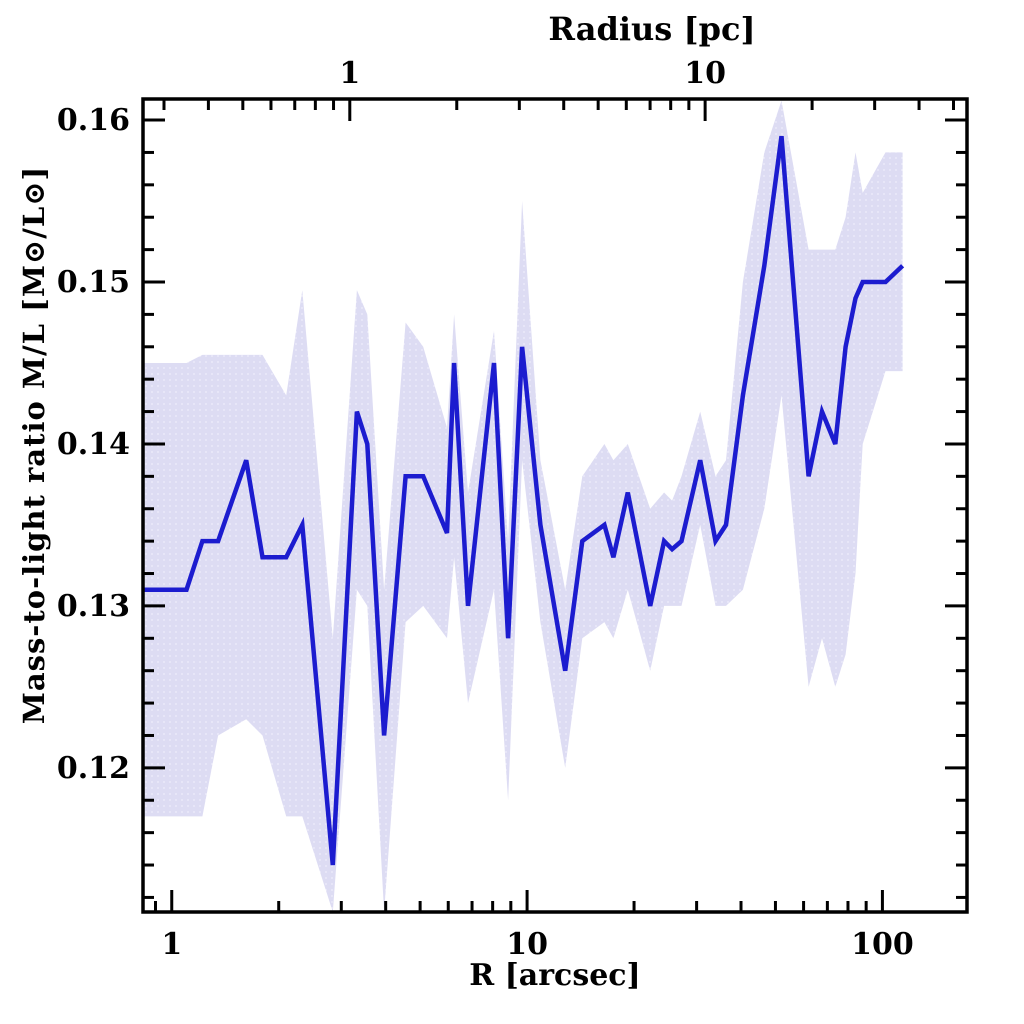 This screenshot has height=1024, width=1024. I want to click on y-tick-label: 0.14, so click(93, 444).